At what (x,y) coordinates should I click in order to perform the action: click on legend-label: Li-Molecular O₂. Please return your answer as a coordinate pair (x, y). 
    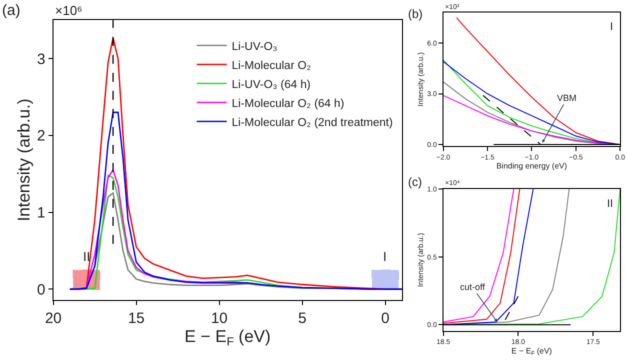
    Looking at the image, I should click on (272, 66).